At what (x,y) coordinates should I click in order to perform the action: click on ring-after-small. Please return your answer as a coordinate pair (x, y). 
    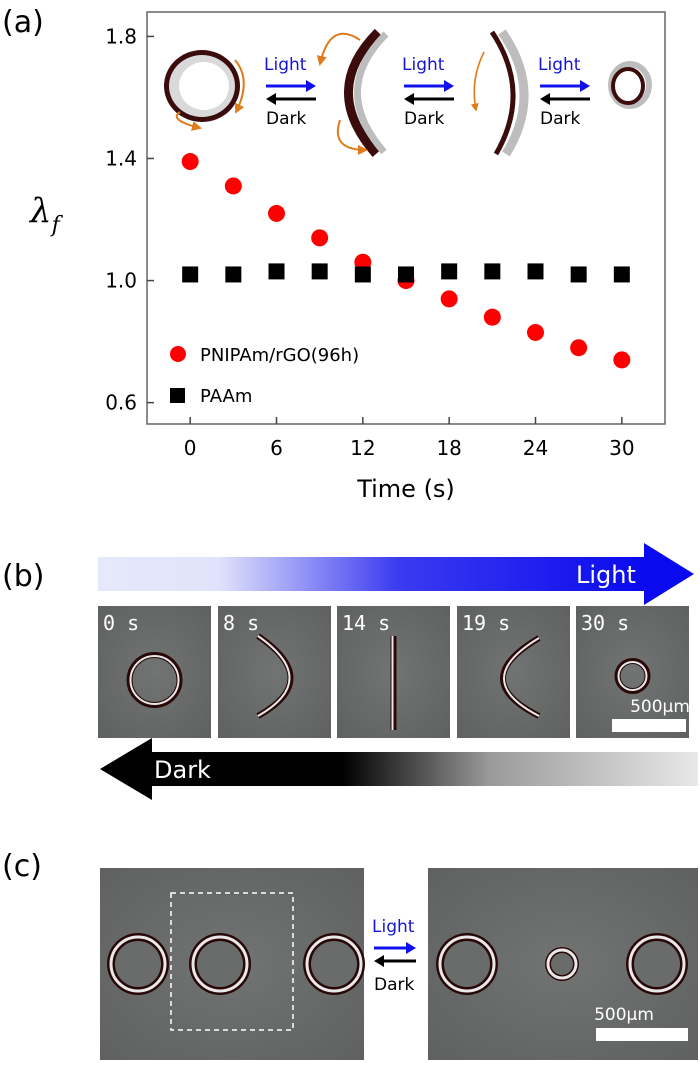
    Looking at the image, I should click on (562, 964).